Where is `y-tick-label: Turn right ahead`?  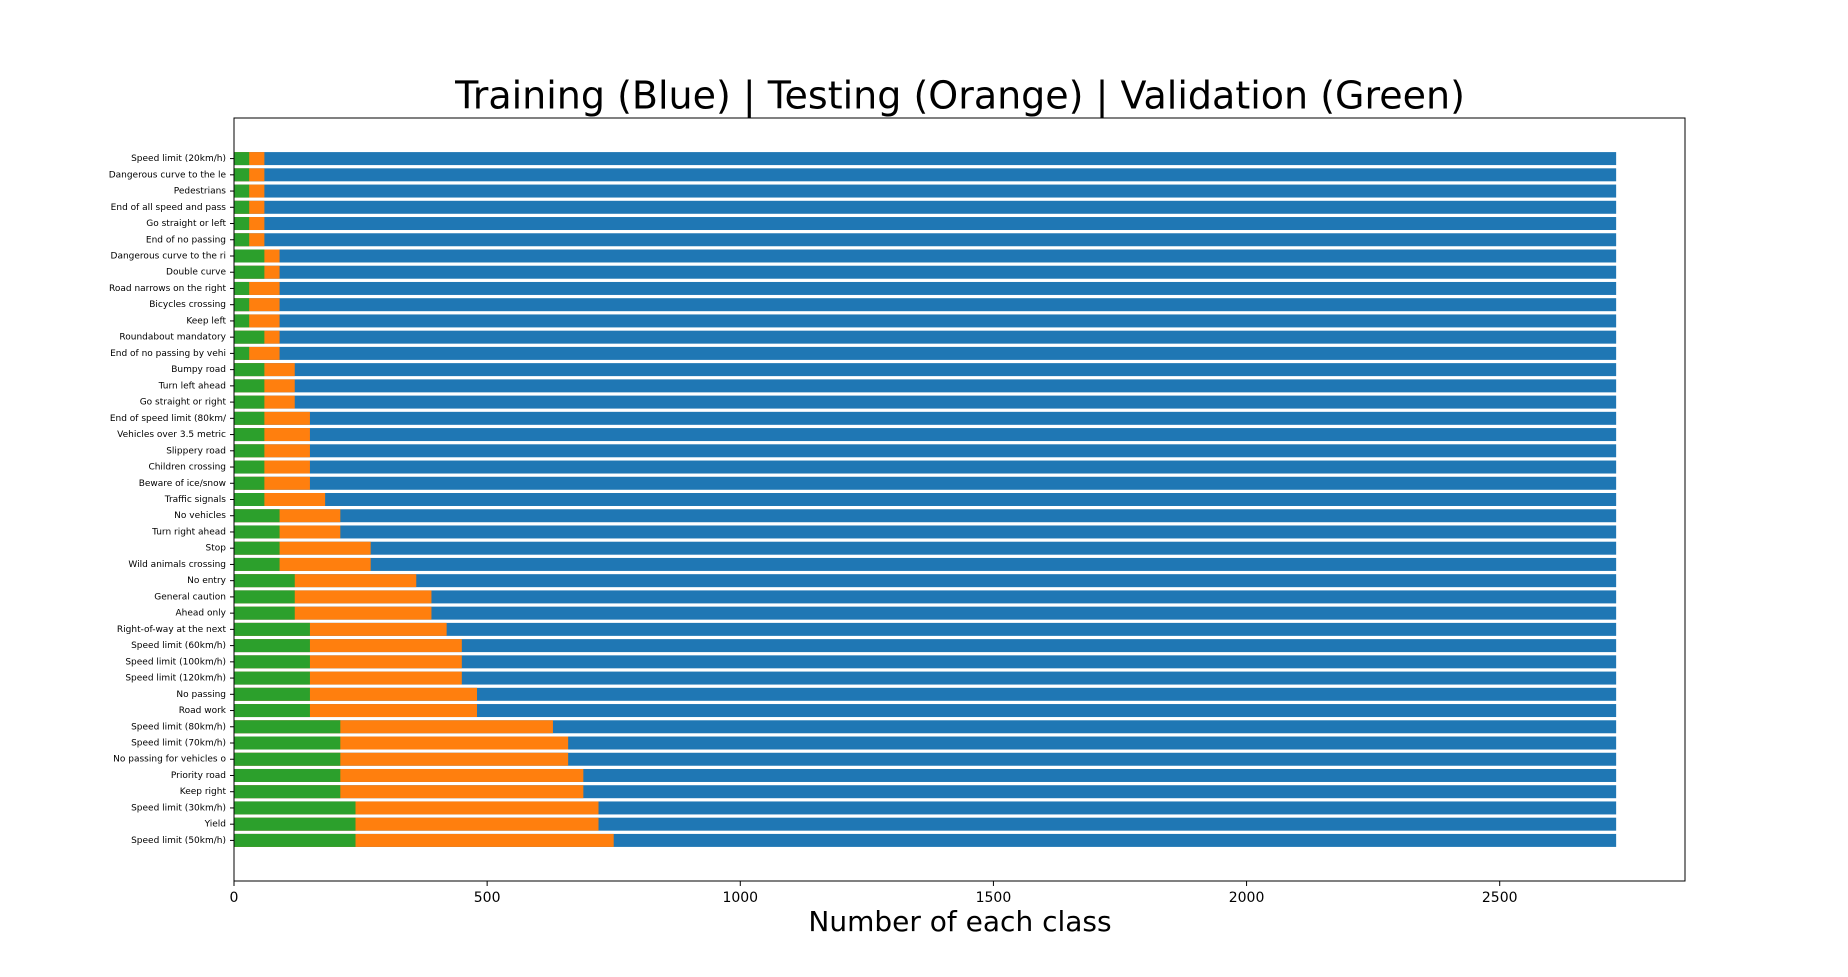
y-tick-label: Turn right ahead is located at coordinates (188, 532).